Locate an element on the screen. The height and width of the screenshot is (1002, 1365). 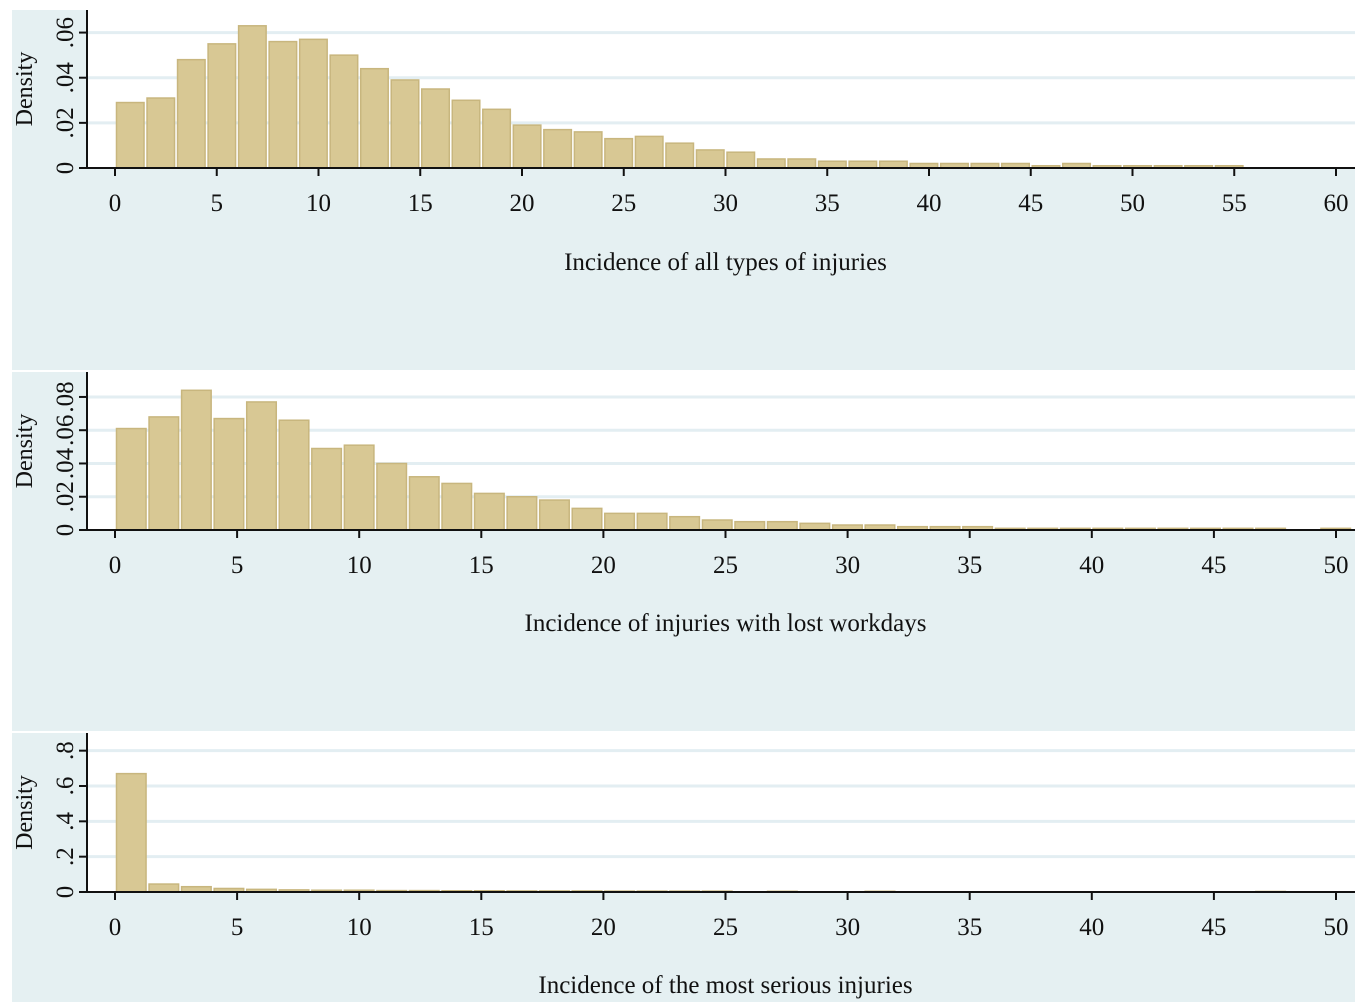
y-tick-label: .4 is located at coordinates (65, 820).